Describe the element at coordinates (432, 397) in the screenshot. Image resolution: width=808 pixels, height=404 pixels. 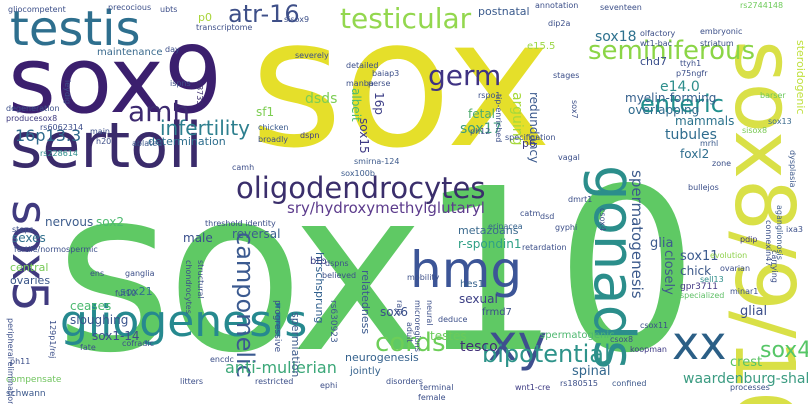
I see `word: female` at that location.